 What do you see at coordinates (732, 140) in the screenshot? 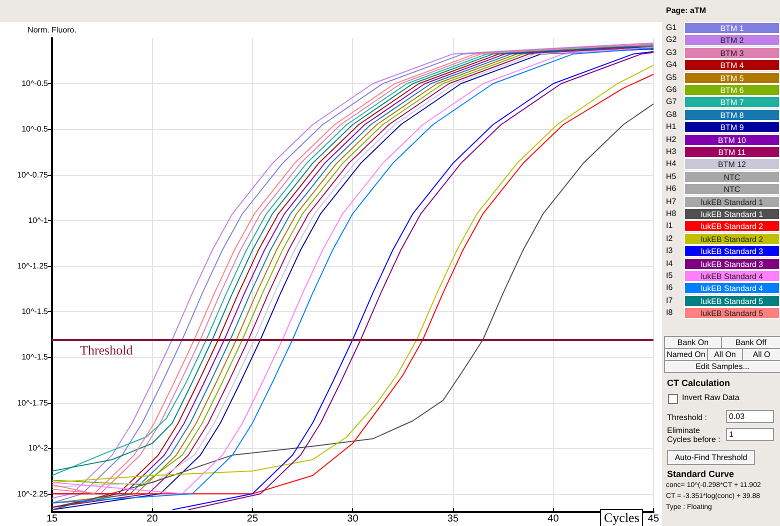
I see `text: BTM 10` at bounding box center [732, 140].